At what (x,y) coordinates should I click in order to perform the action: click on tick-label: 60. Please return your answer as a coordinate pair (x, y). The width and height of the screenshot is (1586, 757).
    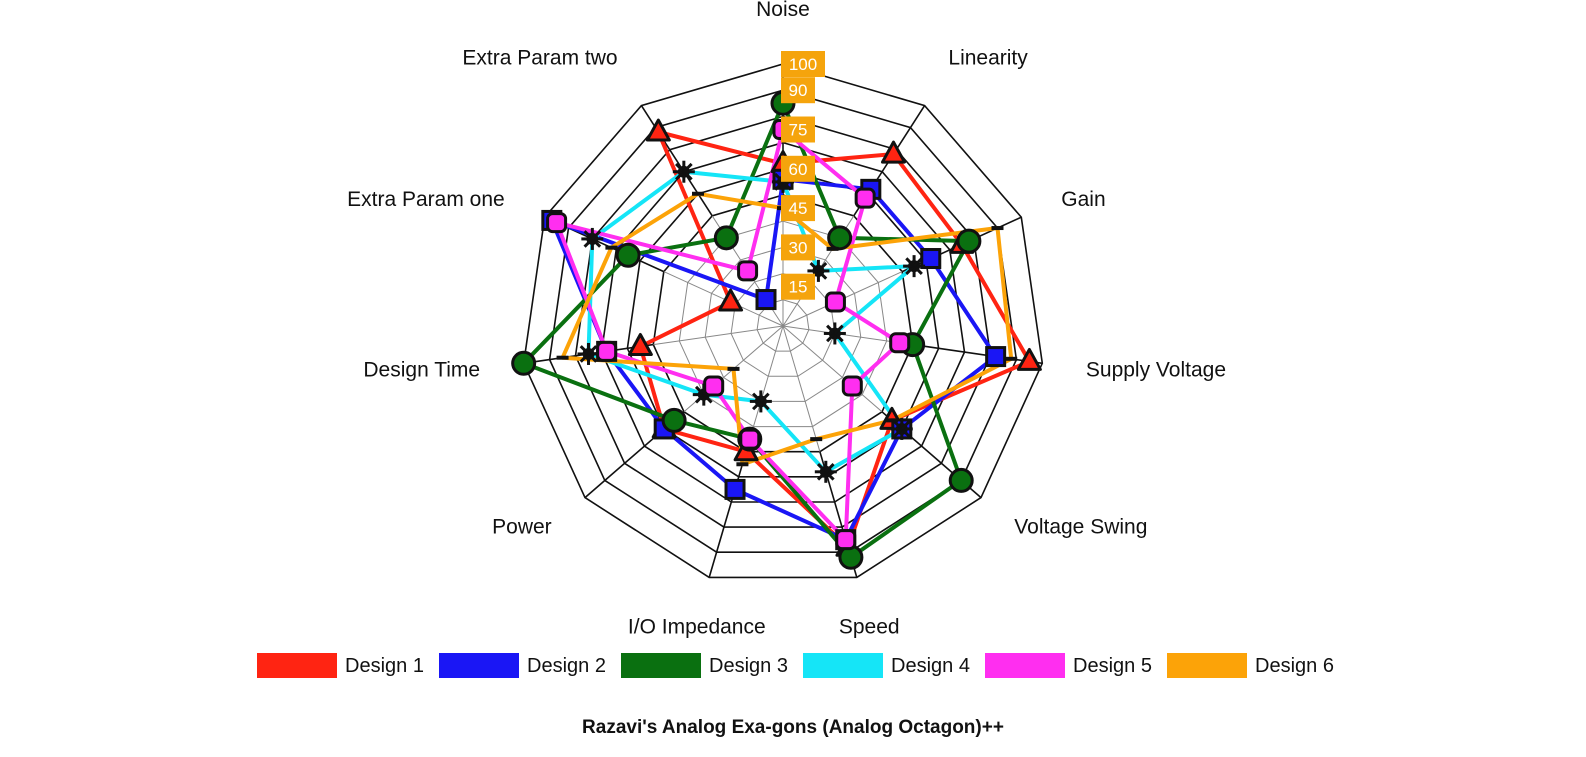
    Looking at the image, I should click on (798, 168).